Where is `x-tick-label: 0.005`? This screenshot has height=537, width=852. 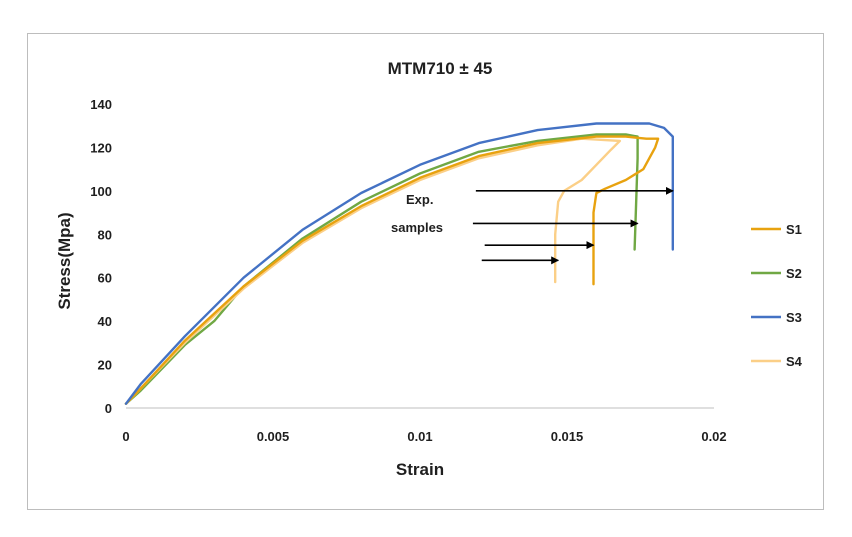
x-tick-label: 0.005 is located at coordinates (273, 436).